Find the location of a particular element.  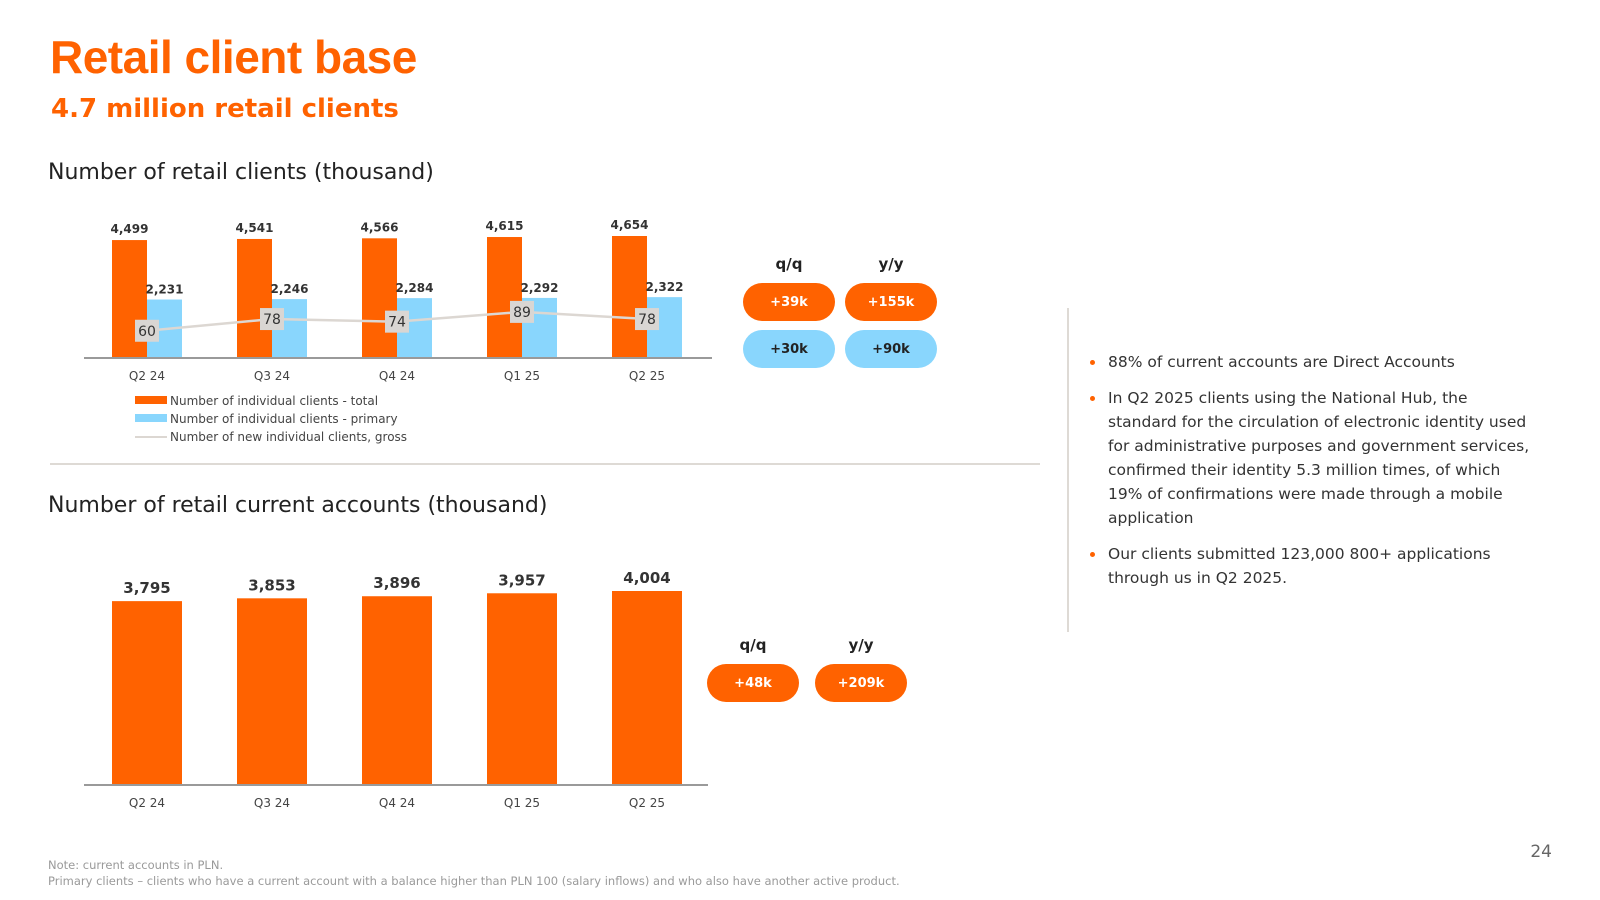

page-number: 24 is located at coordinates (1541, 852).